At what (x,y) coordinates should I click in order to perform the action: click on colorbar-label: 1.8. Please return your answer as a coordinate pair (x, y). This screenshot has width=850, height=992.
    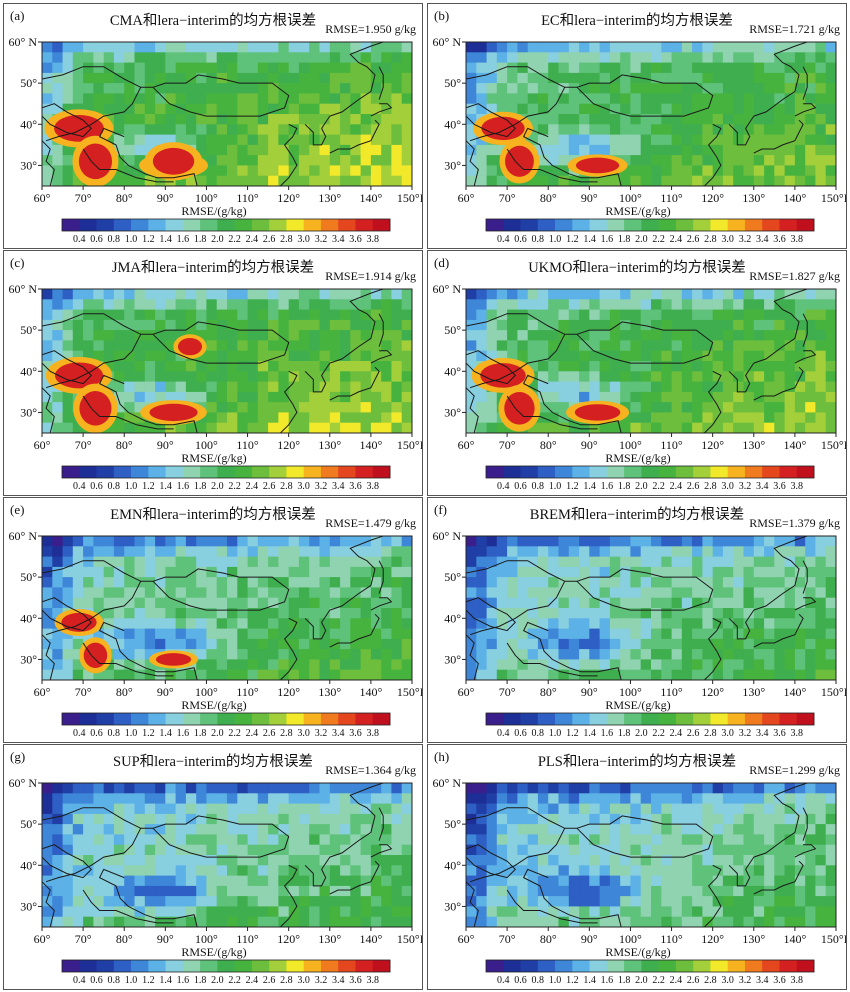
    Looking at the image, I should click on (200, 486).